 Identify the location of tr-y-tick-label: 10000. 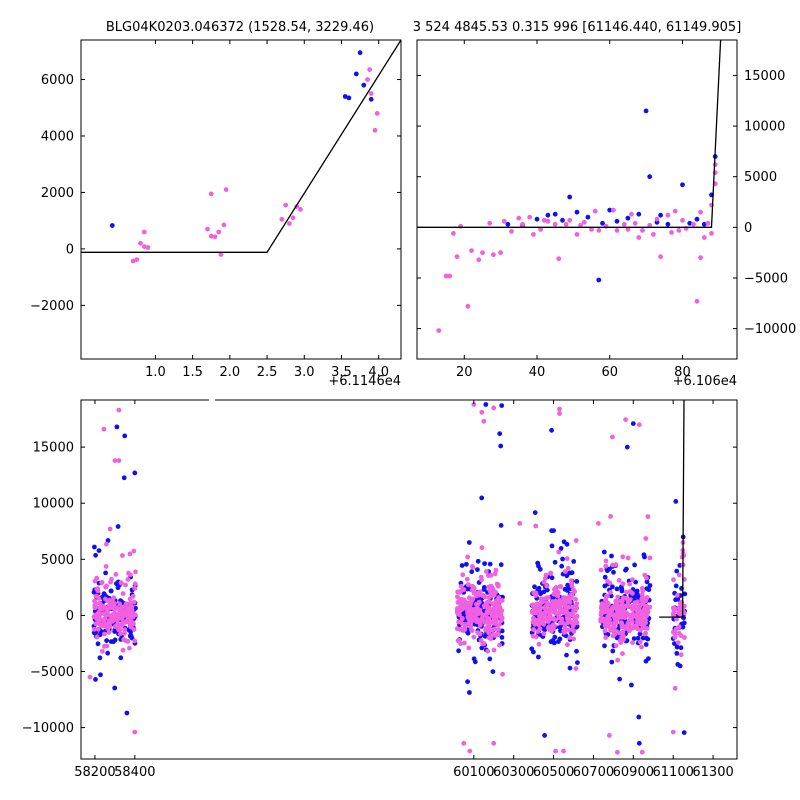
(764, 127).